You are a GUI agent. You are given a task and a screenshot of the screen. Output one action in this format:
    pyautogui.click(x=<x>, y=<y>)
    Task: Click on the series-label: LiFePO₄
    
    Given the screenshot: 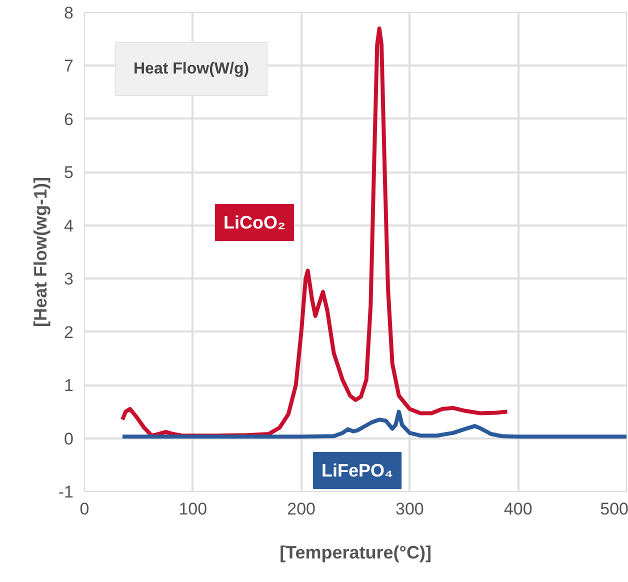 What is the action you would take?
    pyautogui.click(x=358, y=470)
    